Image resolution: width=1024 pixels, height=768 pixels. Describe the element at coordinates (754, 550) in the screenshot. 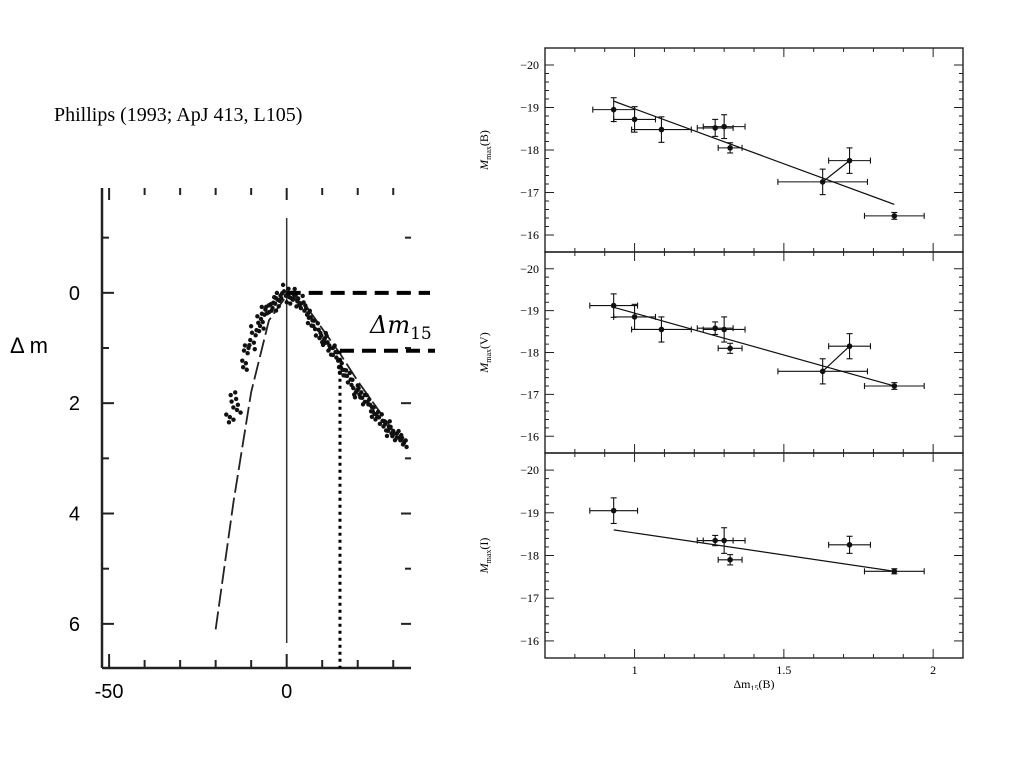

I see `fit-line-I` at that location.